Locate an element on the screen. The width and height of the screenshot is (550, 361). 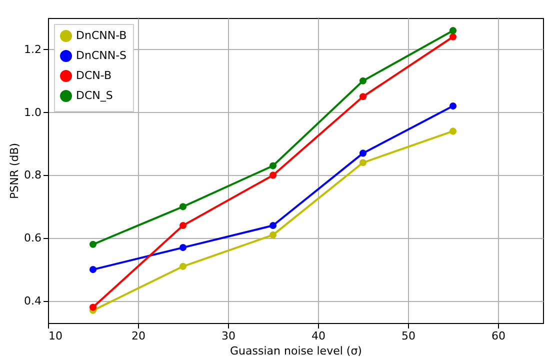
y-tick-label: 0.8 is located at coordinates (33, 175).